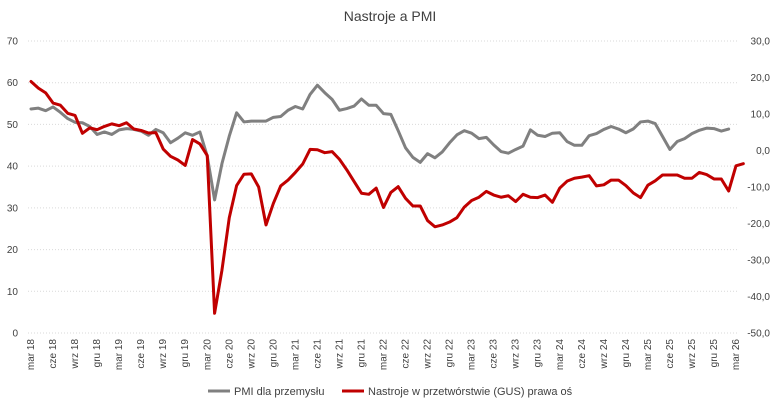  Describe the element at coordinates (763, 151) in the screenshot. I see `y-right-tick-label: 0,0` at that location.